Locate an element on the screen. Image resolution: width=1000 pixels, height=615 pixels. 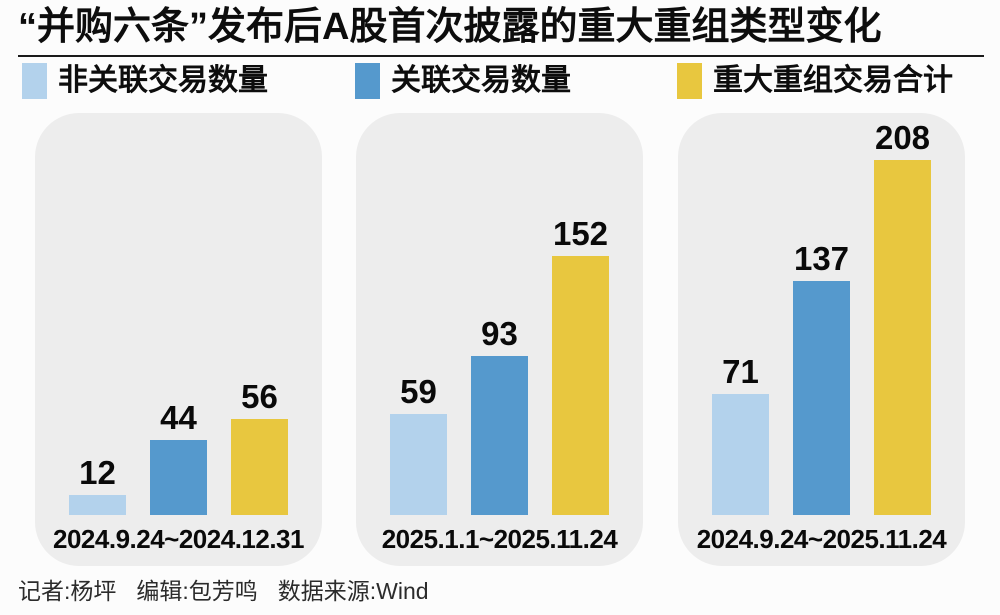
page-title: “并购六条”发布后A股首次披露的重大重组类型变化 is located at coordinates (450, 27).